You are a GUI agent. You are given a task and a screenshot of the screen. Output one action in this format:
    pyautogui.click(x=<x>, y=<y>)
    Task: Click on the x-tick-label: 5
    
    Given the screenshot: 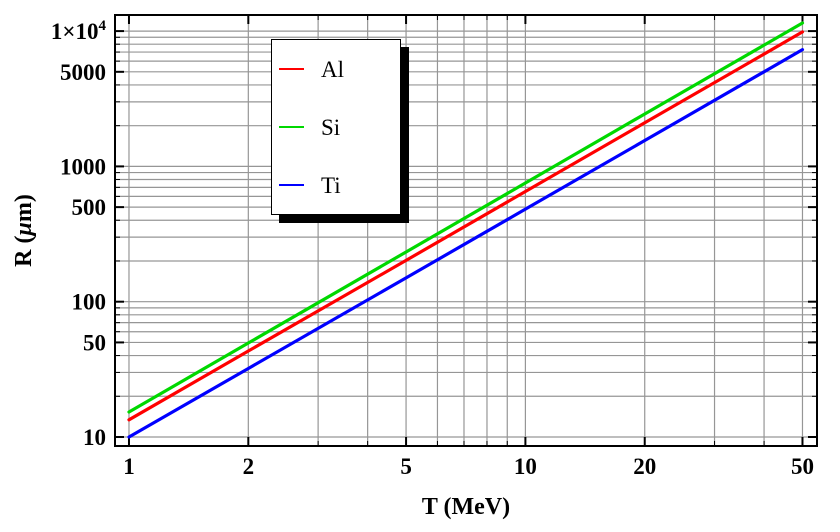 What is the action you would take?
    pyautogui.click(x=406, y=466)
    